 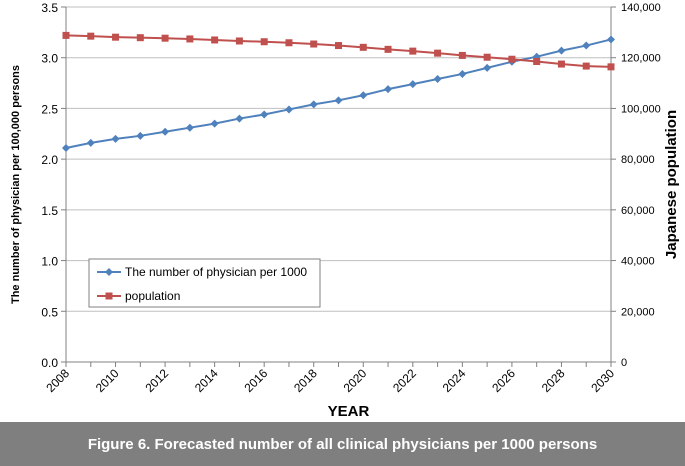 I want to click on y-left-tick-label: 2.0, so click(x=49, y=160).